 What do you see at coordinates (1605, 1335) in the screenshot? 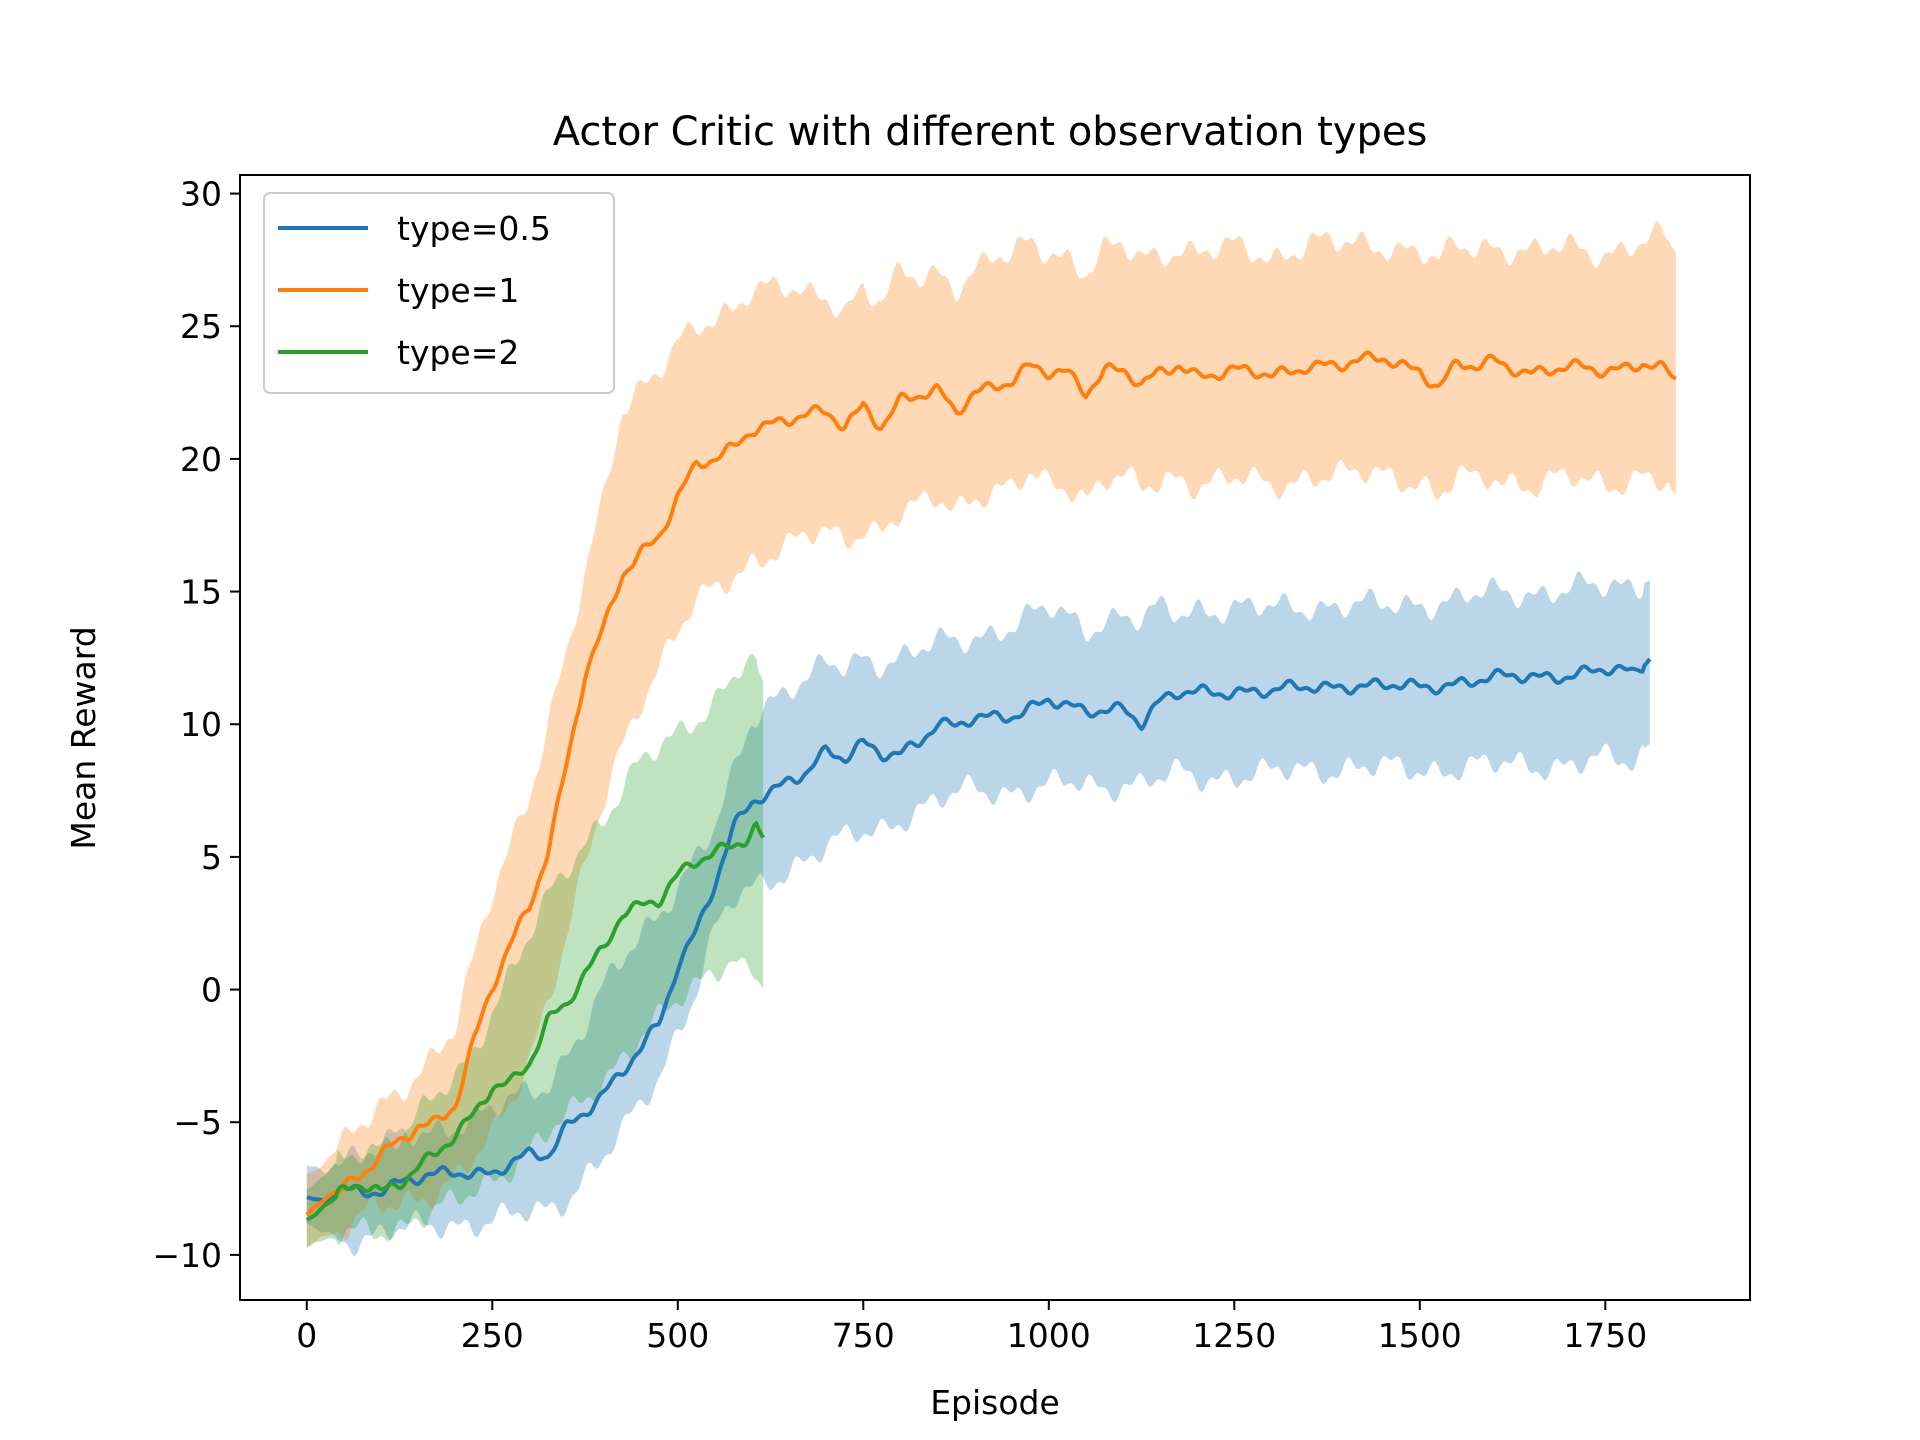
I see `x-tick-label: 1750` at bounding box center [1605, 1335].